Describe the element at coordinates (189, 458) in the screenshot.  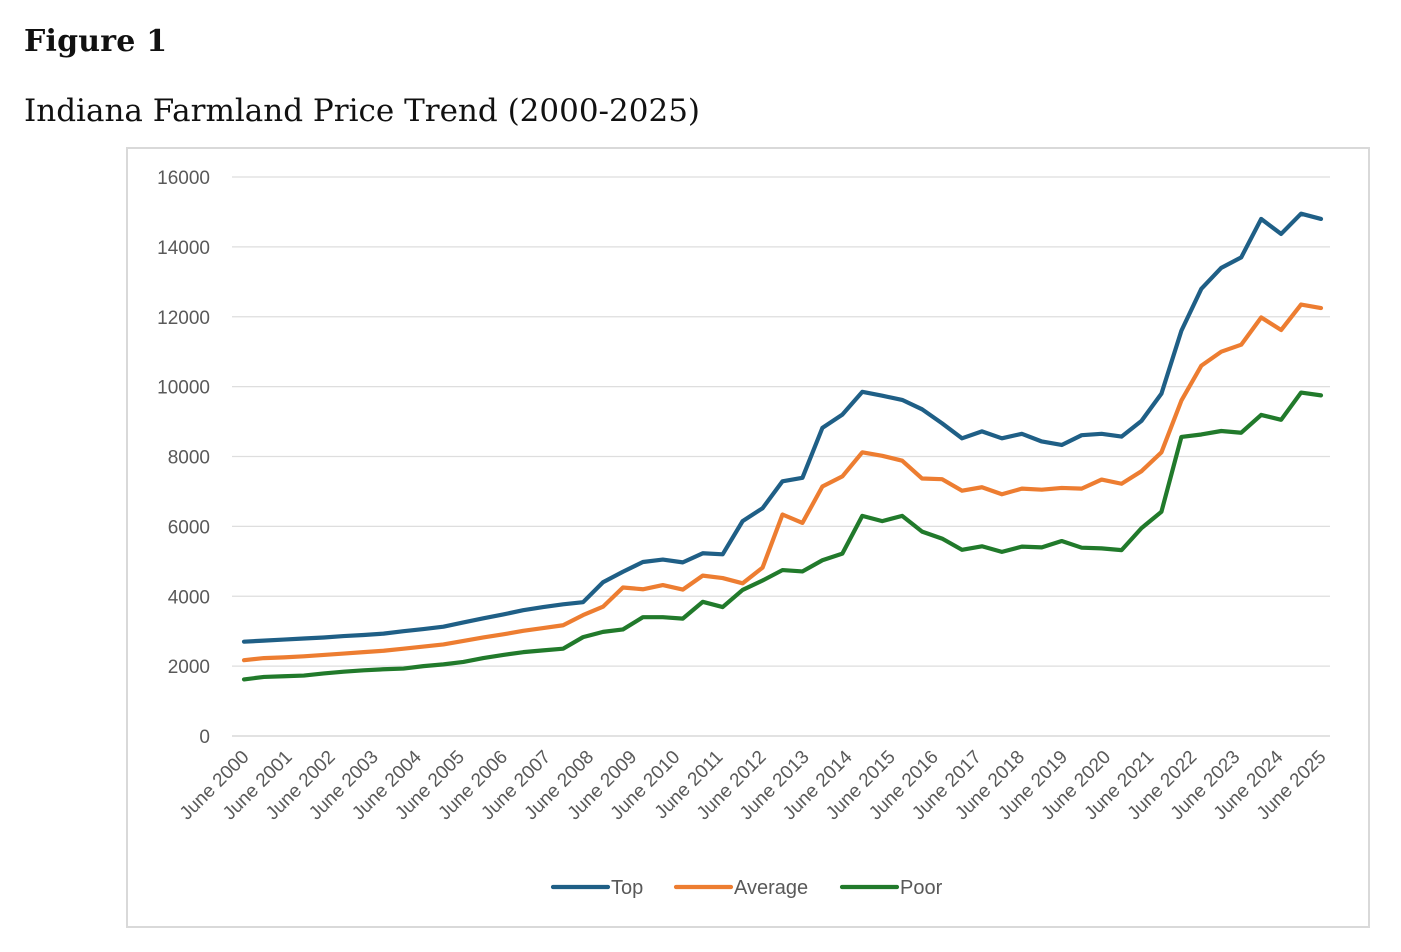
I see `y-tick-label: 8000` at that location.